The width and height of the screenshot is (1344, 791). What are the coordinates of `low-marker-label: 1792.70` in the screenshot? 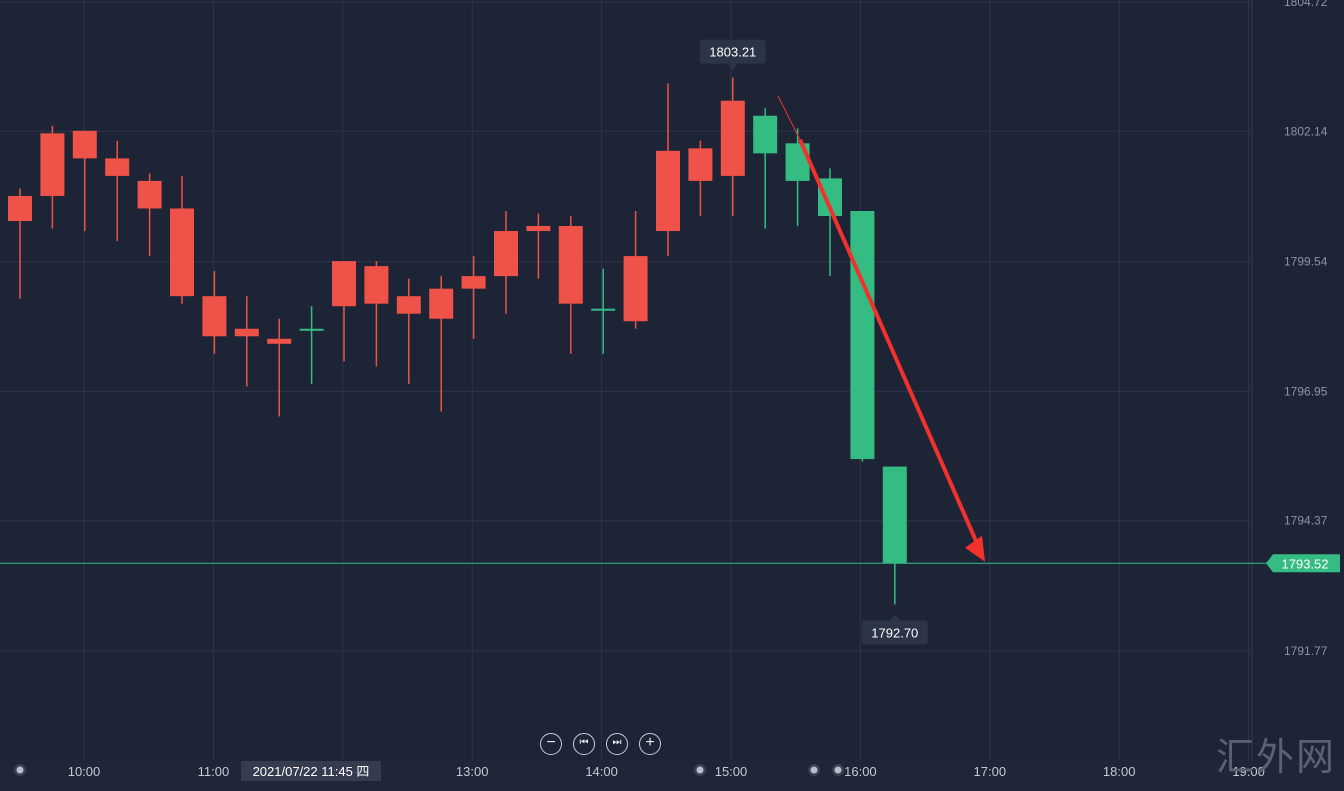 It's located at (894, 632).